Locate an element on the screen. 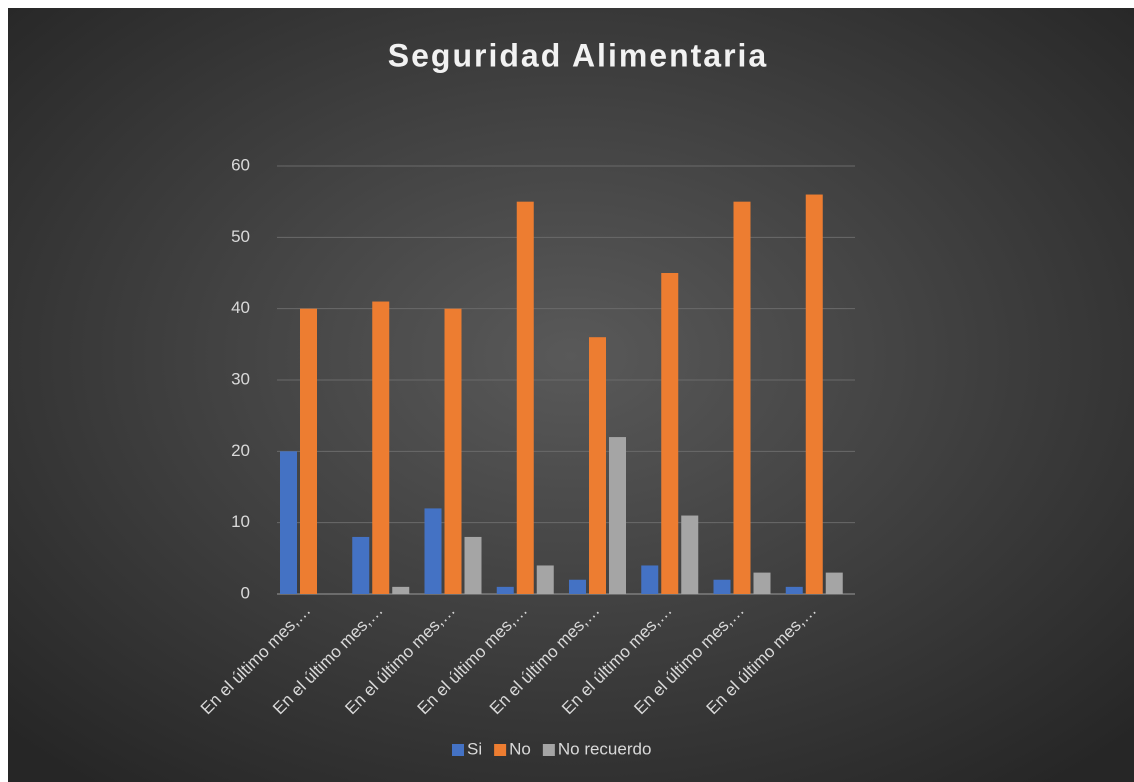 This screenshot has height=782, width=1134. y-tick-label: 50 is located at coordinates (240, 236).